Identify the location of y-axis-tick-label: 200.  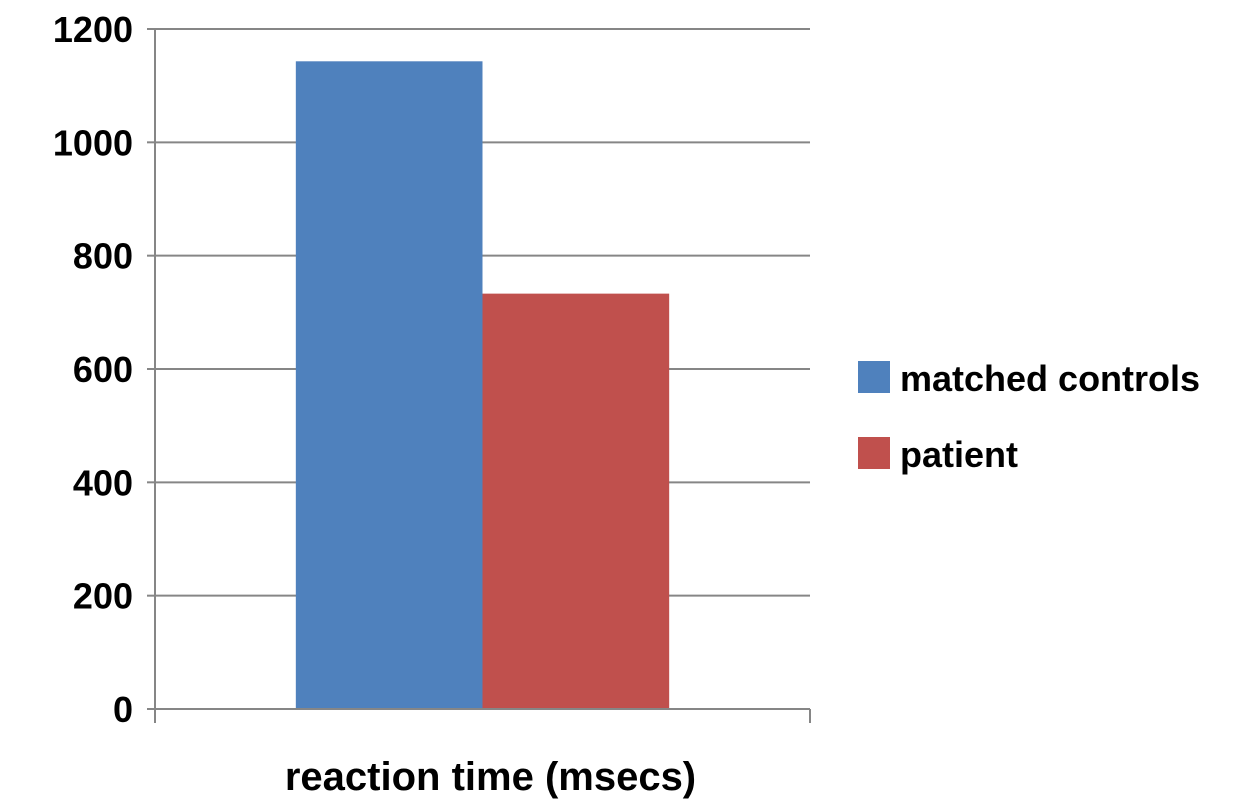
(103, 596).